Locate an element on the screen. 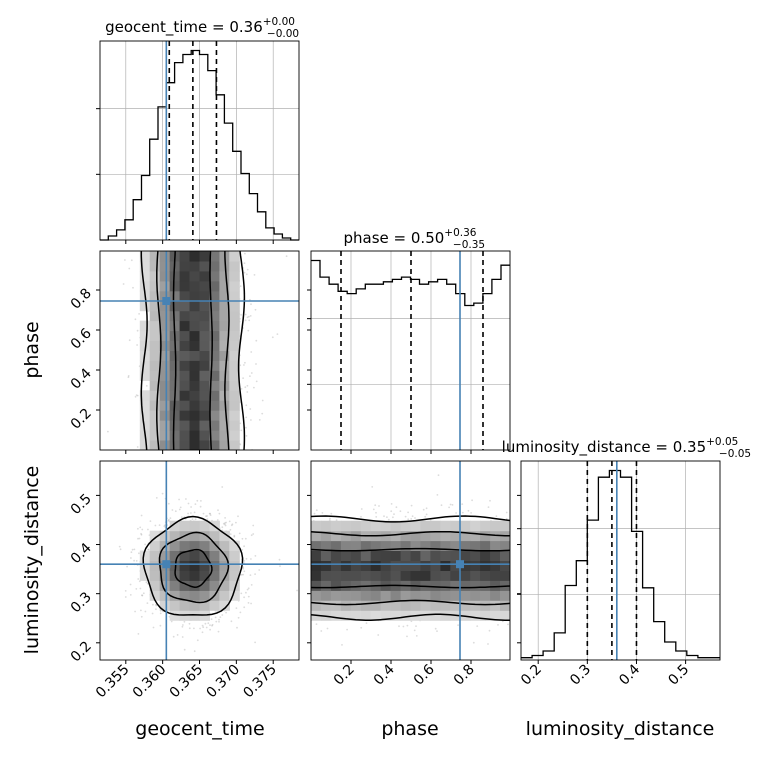  contour-line is located at coordinates (194, 567).